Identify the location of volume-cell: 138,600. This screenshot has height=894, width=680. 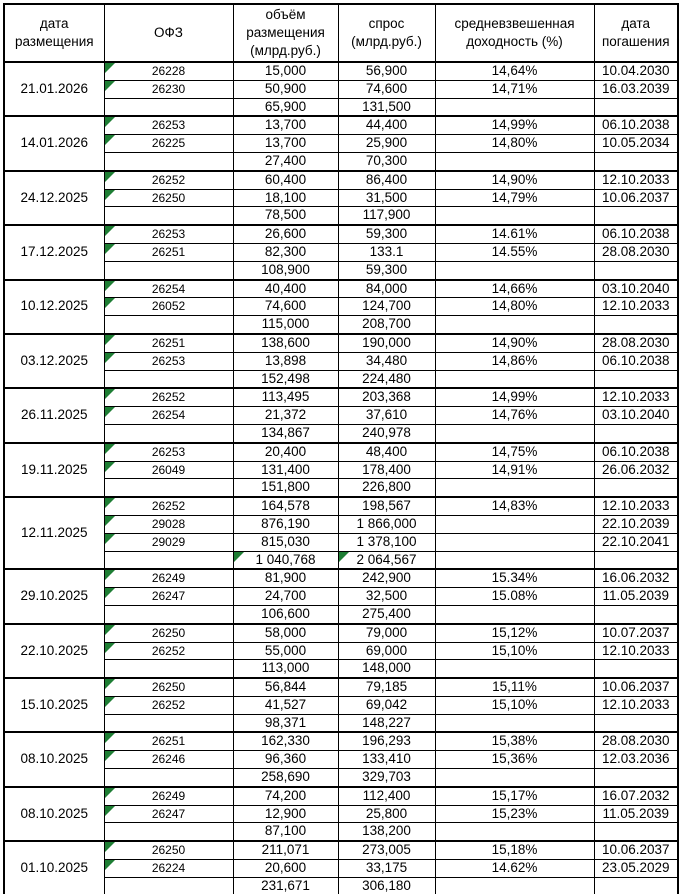
(285, 343).